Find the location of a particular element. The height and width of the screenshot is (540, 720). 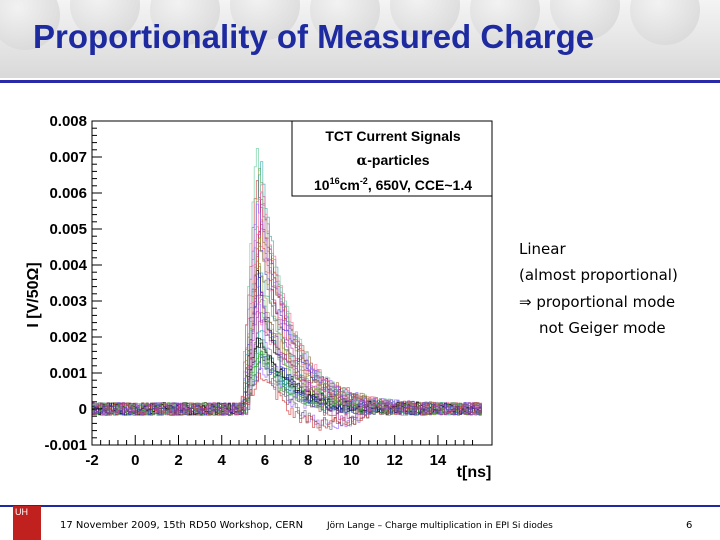

footer-divider is located at coordinates (360, 506).